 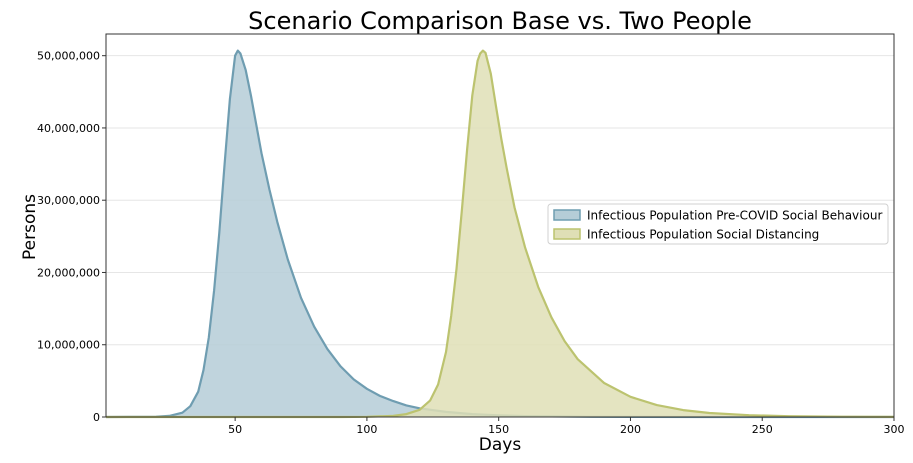 I want to click on x-tick-label: 50, so click(x=235, y=429).